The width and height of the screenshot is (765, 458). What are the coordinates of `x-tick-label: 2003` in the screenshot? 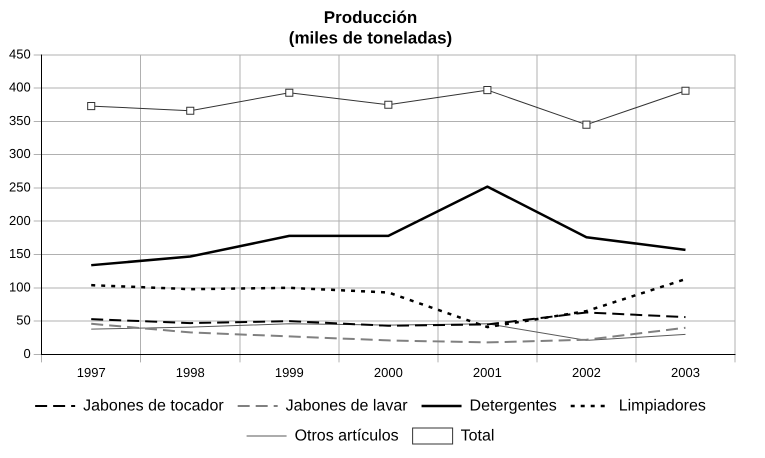 It's located at (685, 372).